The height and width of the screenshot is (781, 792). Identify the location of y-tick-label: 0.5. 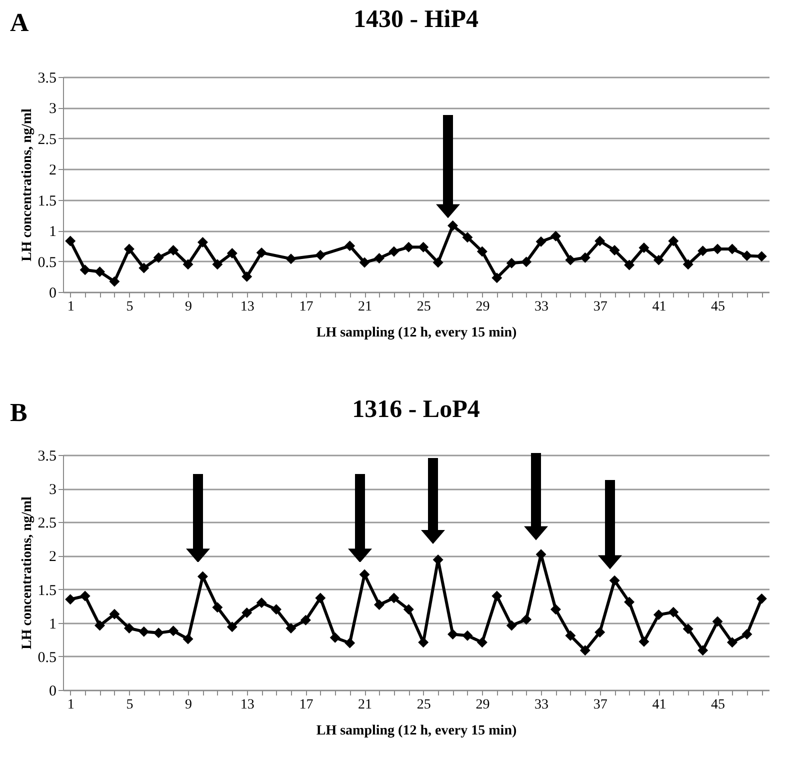
(47, 262).